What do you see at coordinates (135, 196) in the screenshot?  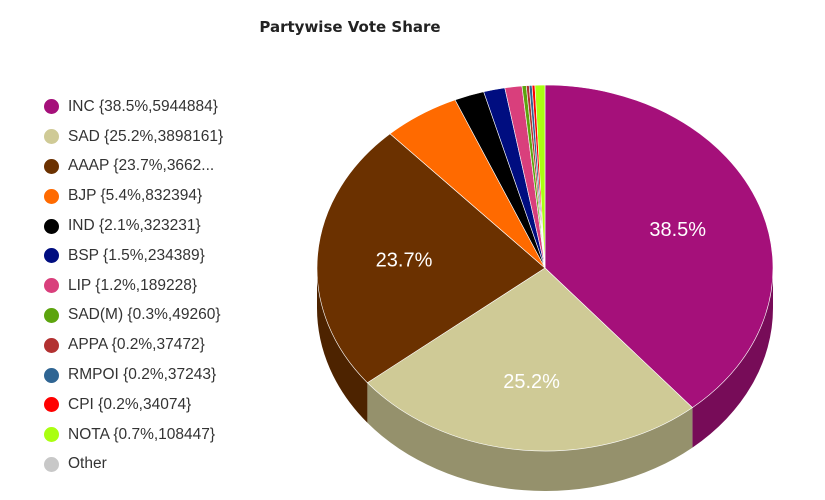 I see `legend-label: BJP {5.4%,832394}` at bounding box center [135, 196].